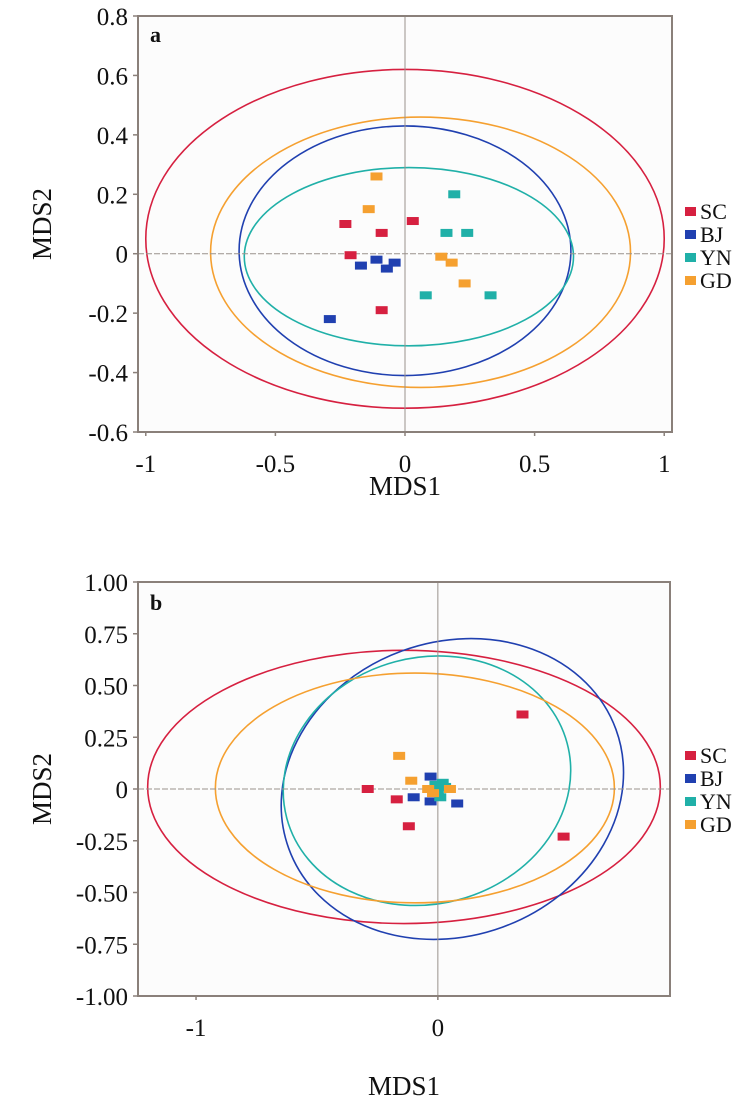 The width and height of the screenshot is (753, 1107). Describe the element at coordinates (664, 464) in the screenshot. I see `x-tick-label: 1` at that location.